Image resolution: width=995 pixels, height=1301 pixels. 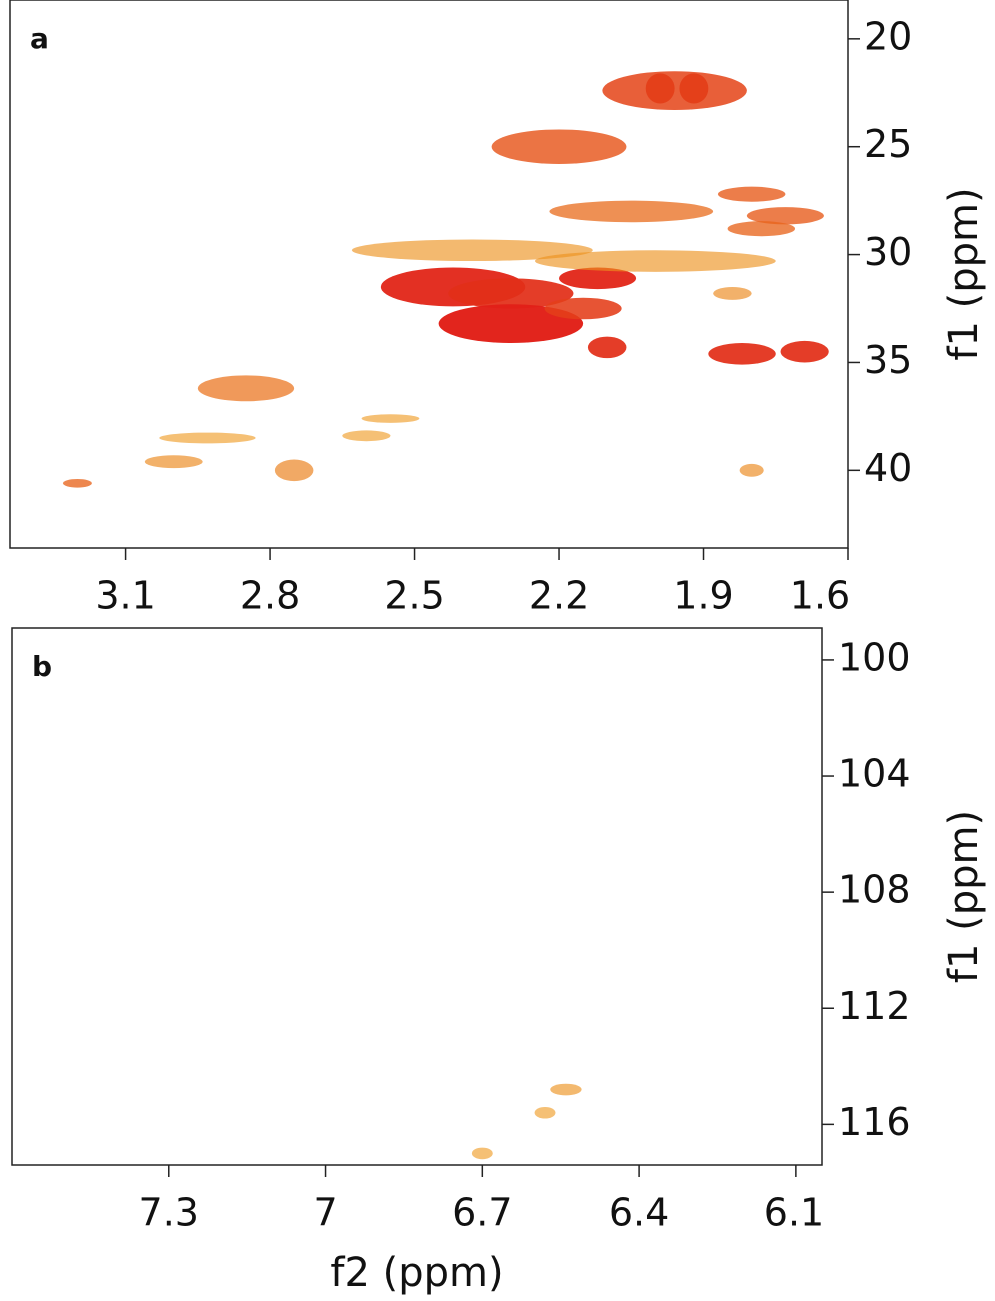 I want to click on y-tick-label: 30, so click(x=888, y=252).